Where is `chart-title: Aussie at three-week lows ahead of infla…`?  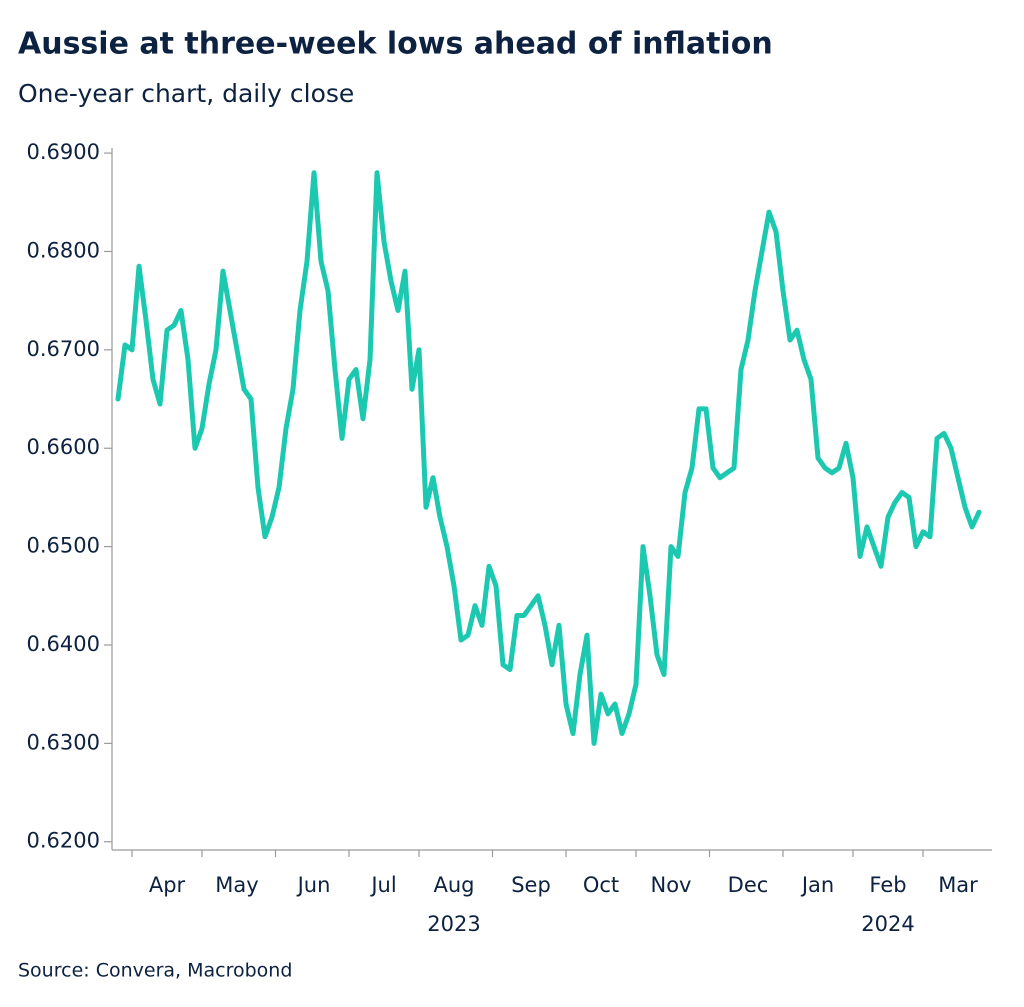 chart-title: Aussie at three-week lows ahead of infla… is located at coordinates (395, 44).